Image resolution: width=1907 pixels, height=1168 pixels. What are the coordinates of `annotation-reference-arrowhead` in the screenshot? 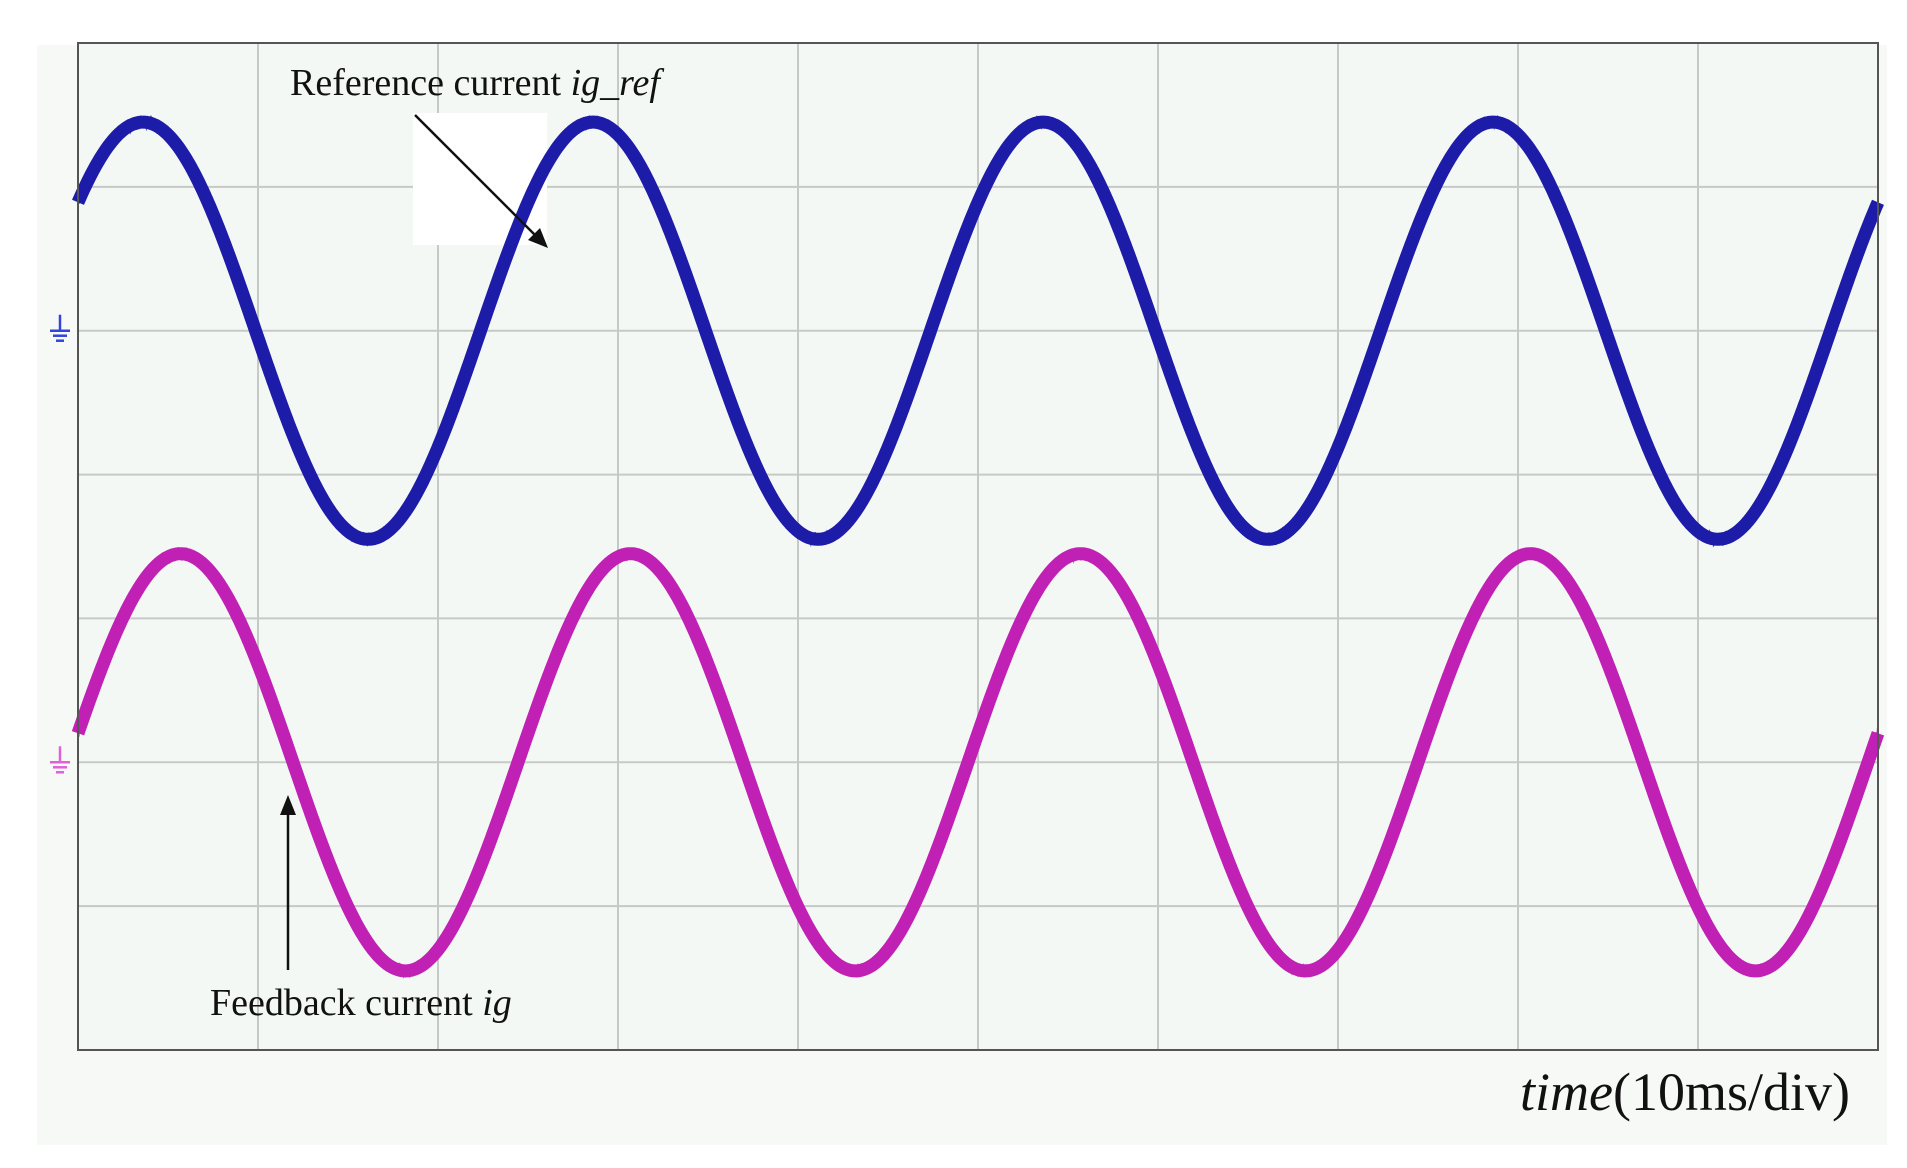 It's located at (538, 238).